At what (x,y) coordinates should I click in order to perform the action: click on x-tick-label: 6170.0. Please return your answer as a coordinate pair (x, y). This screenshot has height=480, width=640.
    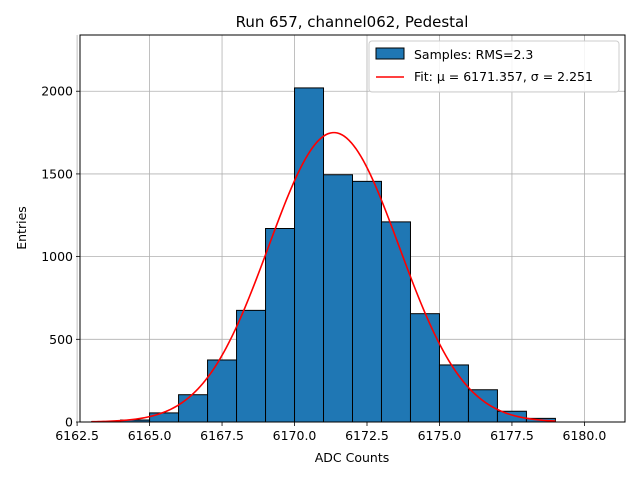
    Looking at the image, I should click on (295, 435).